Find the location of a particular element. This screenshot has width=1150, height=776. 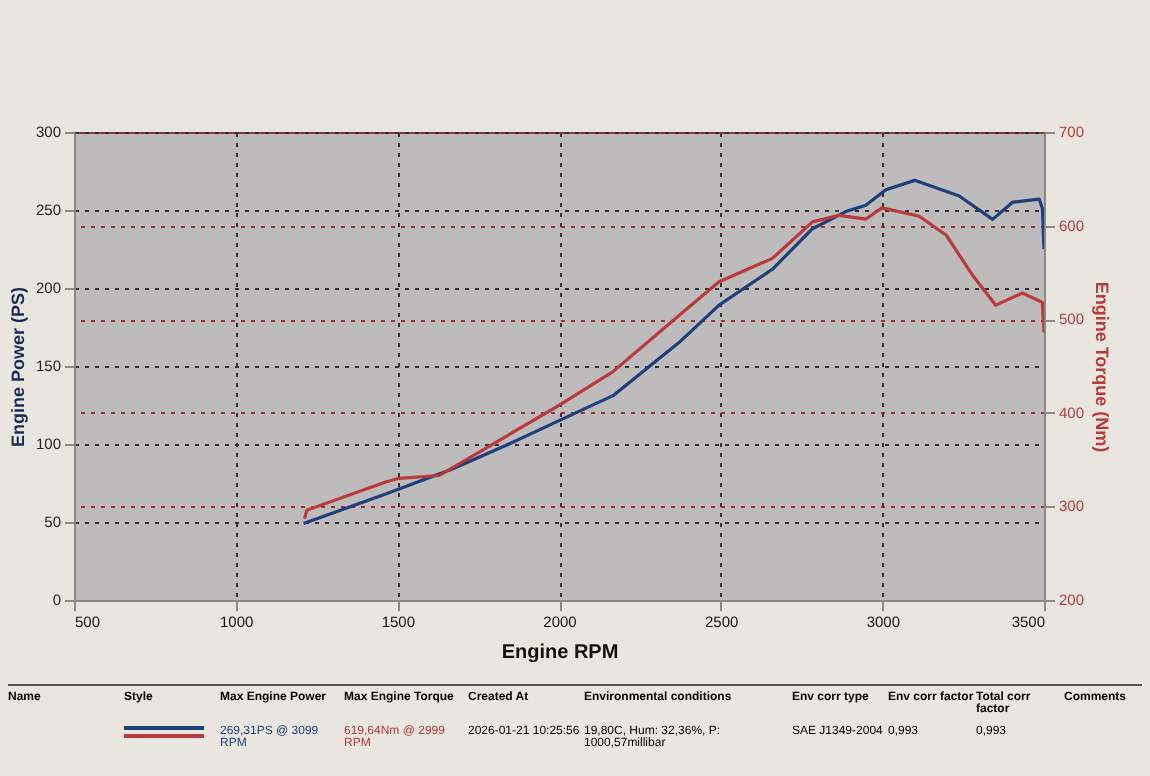

y-axis-title: Engine Power (PS) is located at coordinates (17, 367).